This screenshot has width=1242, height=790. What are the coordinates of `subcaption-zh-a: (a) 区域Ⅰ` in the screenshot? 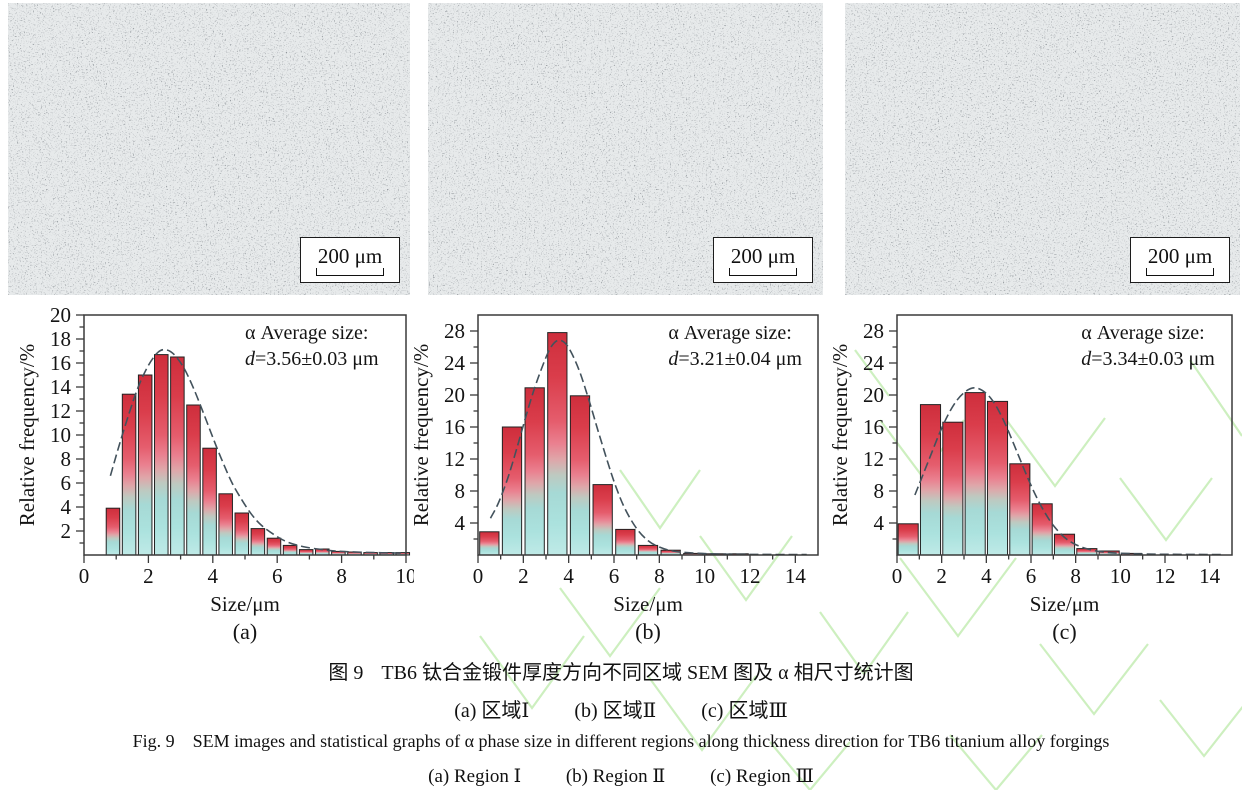 It's located at (492, 711).